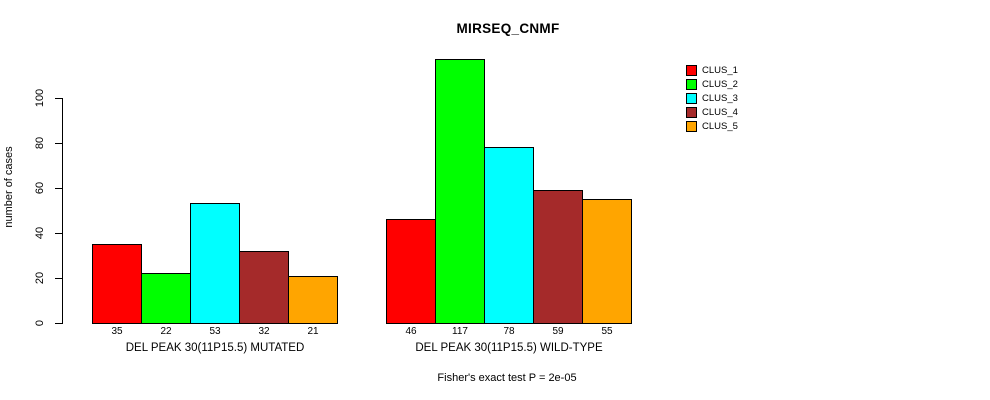 The image size is (990, 400). I want to click on bar-value-label: 53, so click(215, 331).